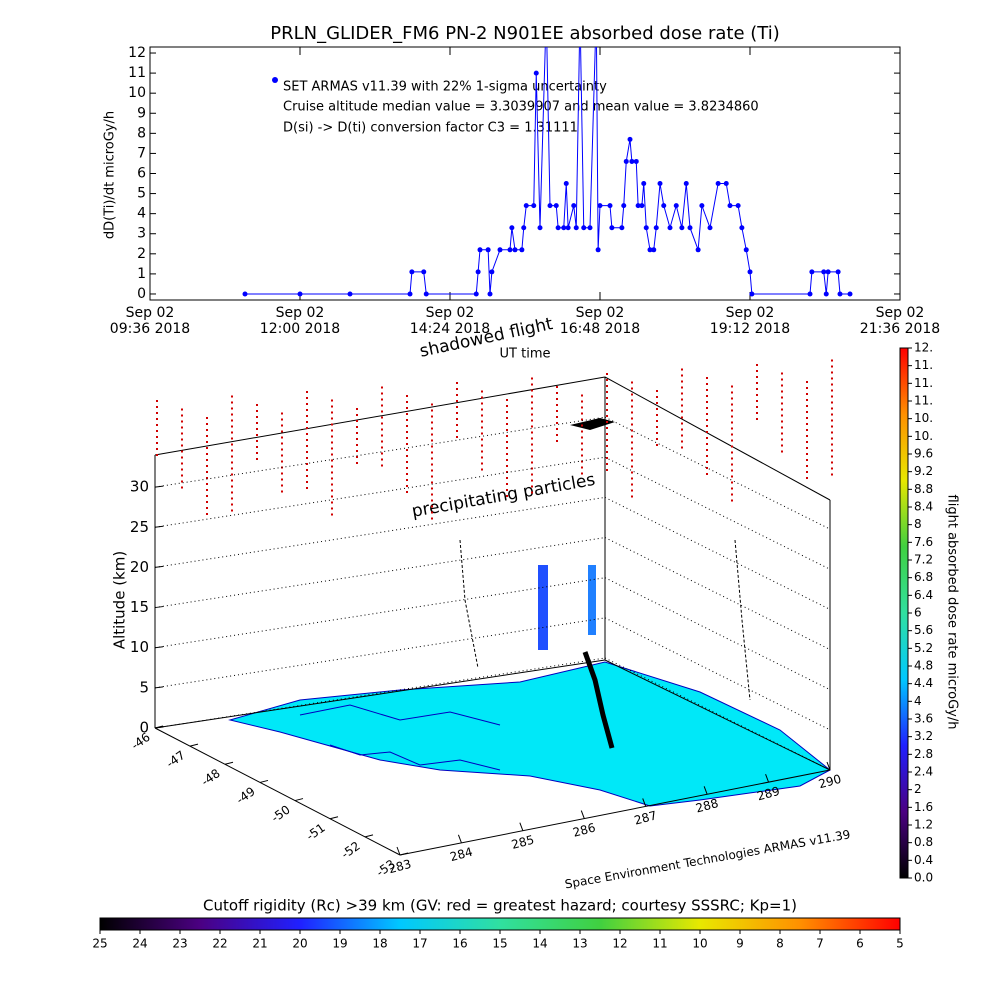  What do you see at coordinates (141, 234) in the screenshot?
I see `y-tick-label: 3` at bounding box center [141, 234].